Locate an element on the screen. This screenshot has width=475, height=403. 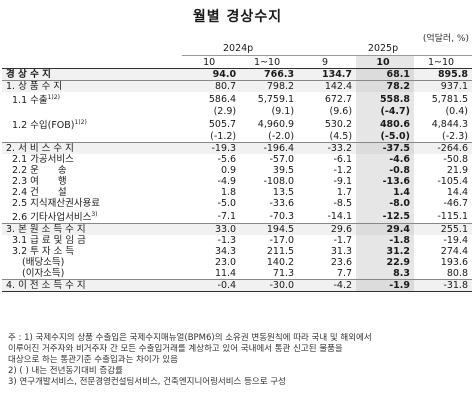
cell-value: 530.2 is located at coordinates (338, 124).